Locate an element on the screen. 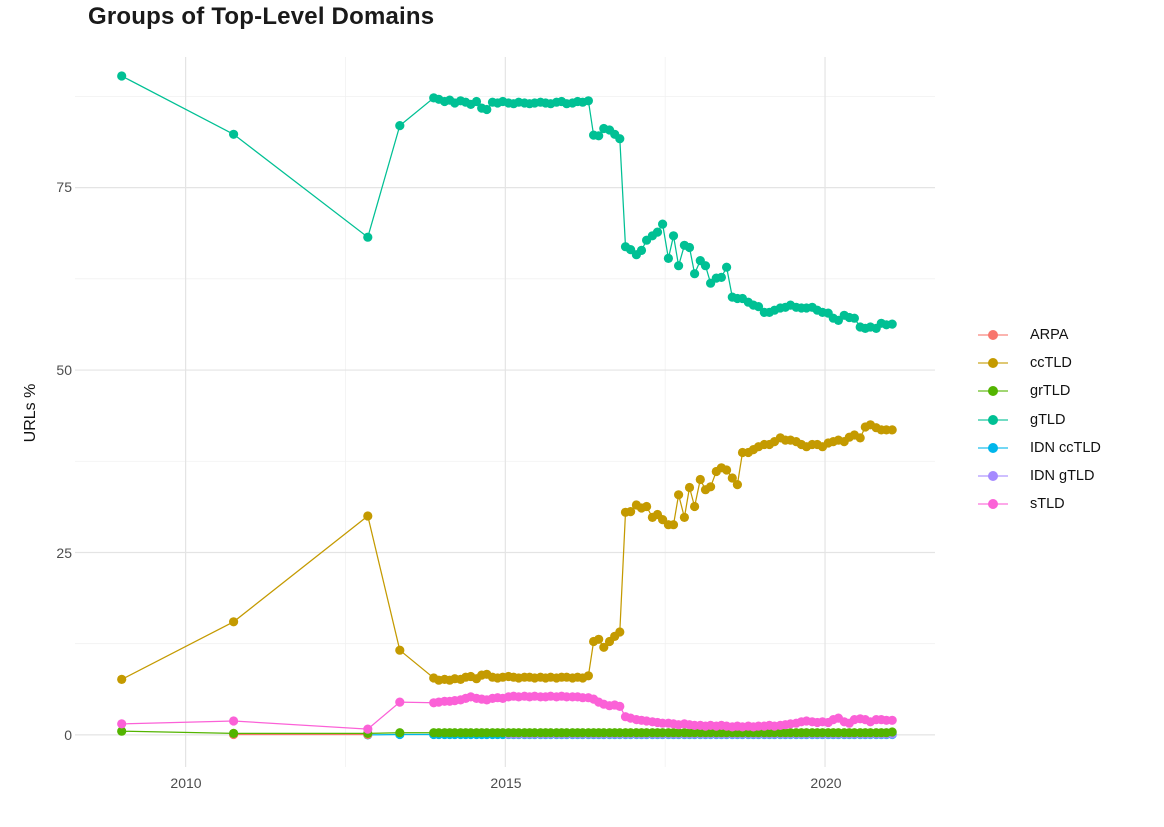  y-tick-0: 0 is located at coordinates (68, 735).